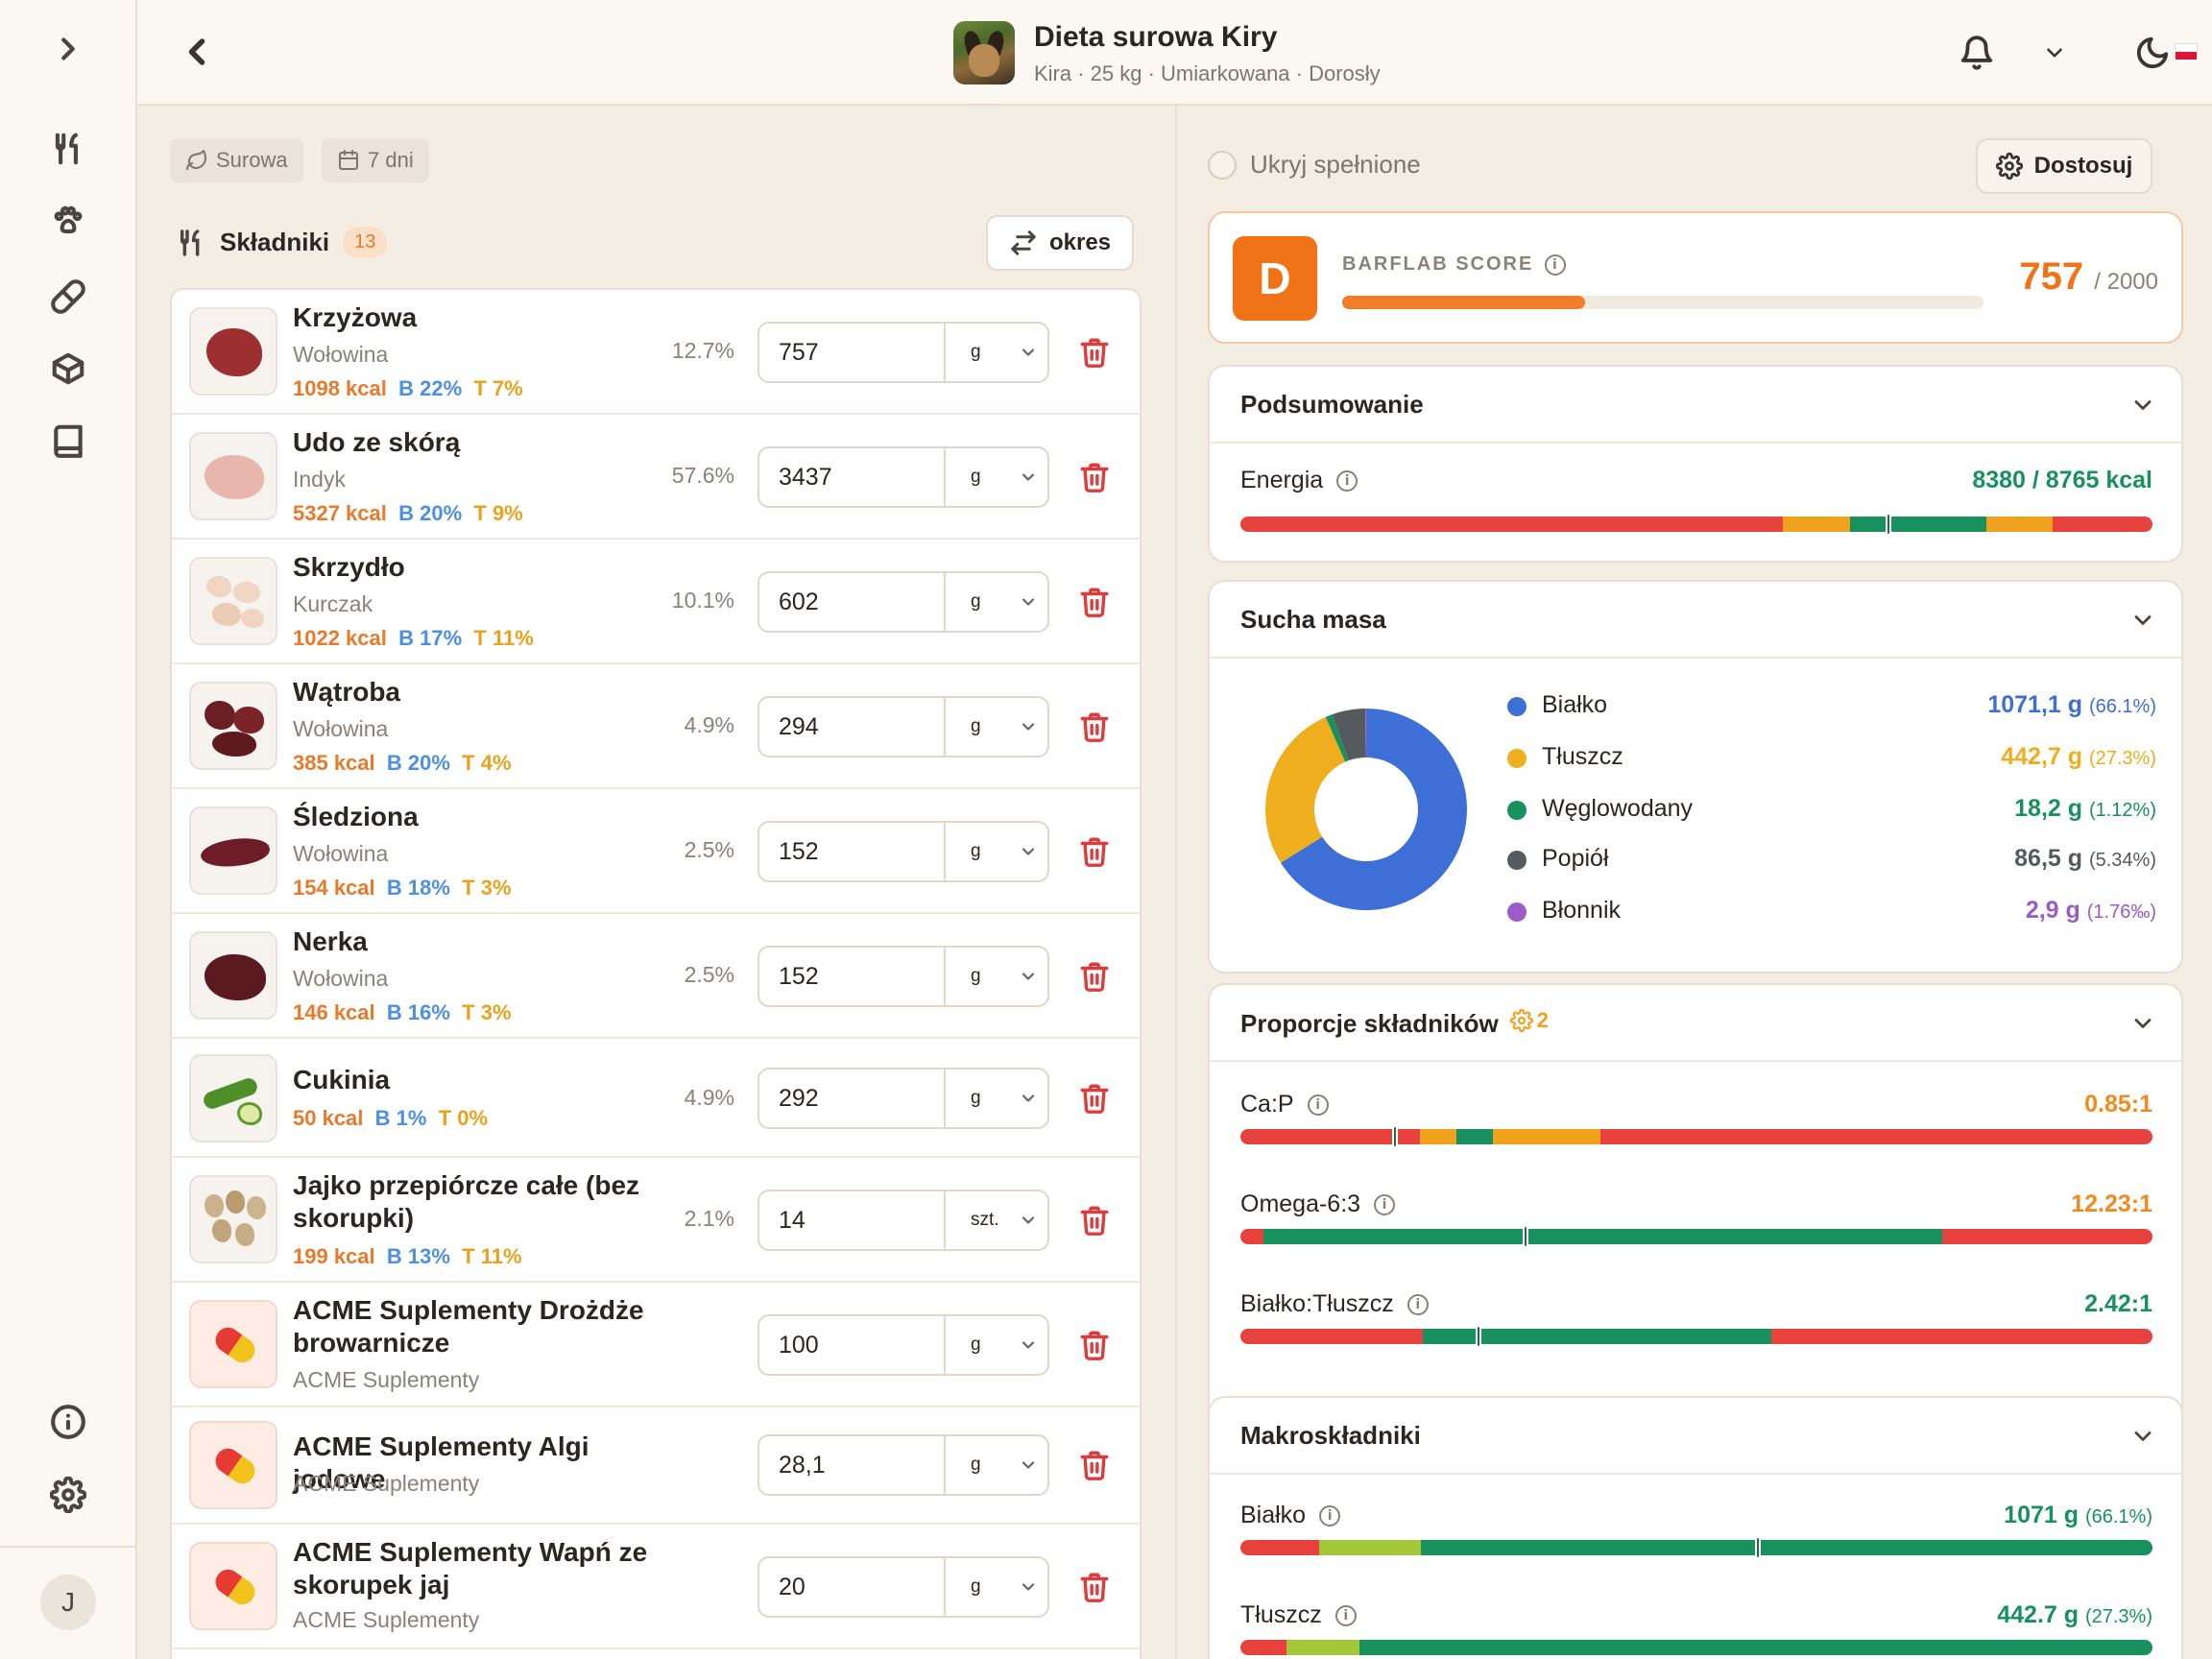 This screenshot has width=2212, height=1659. I want to click on language-dropdown, so click(2054, 52).